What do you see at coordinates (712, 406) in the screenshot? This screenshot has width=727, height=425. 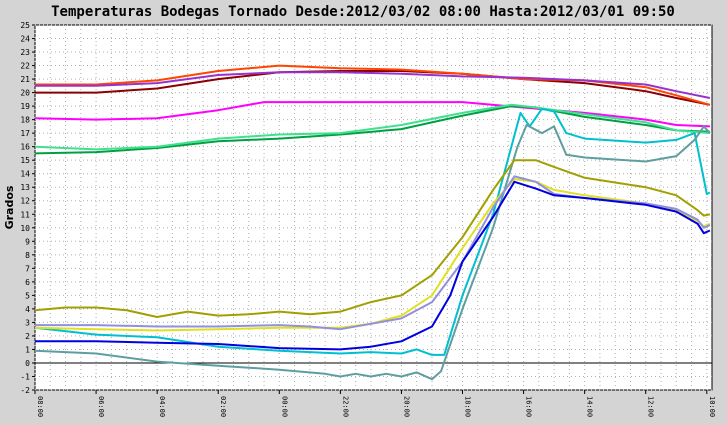 I see `x-tick-label: 10:00` at bounding box center [712, 406].